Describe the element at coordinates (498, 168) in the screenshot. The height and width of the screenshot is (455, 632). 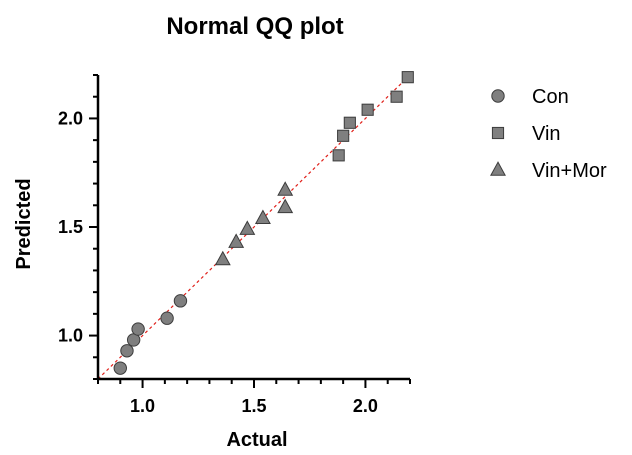
I see `legend-marker-triangle` at that location.